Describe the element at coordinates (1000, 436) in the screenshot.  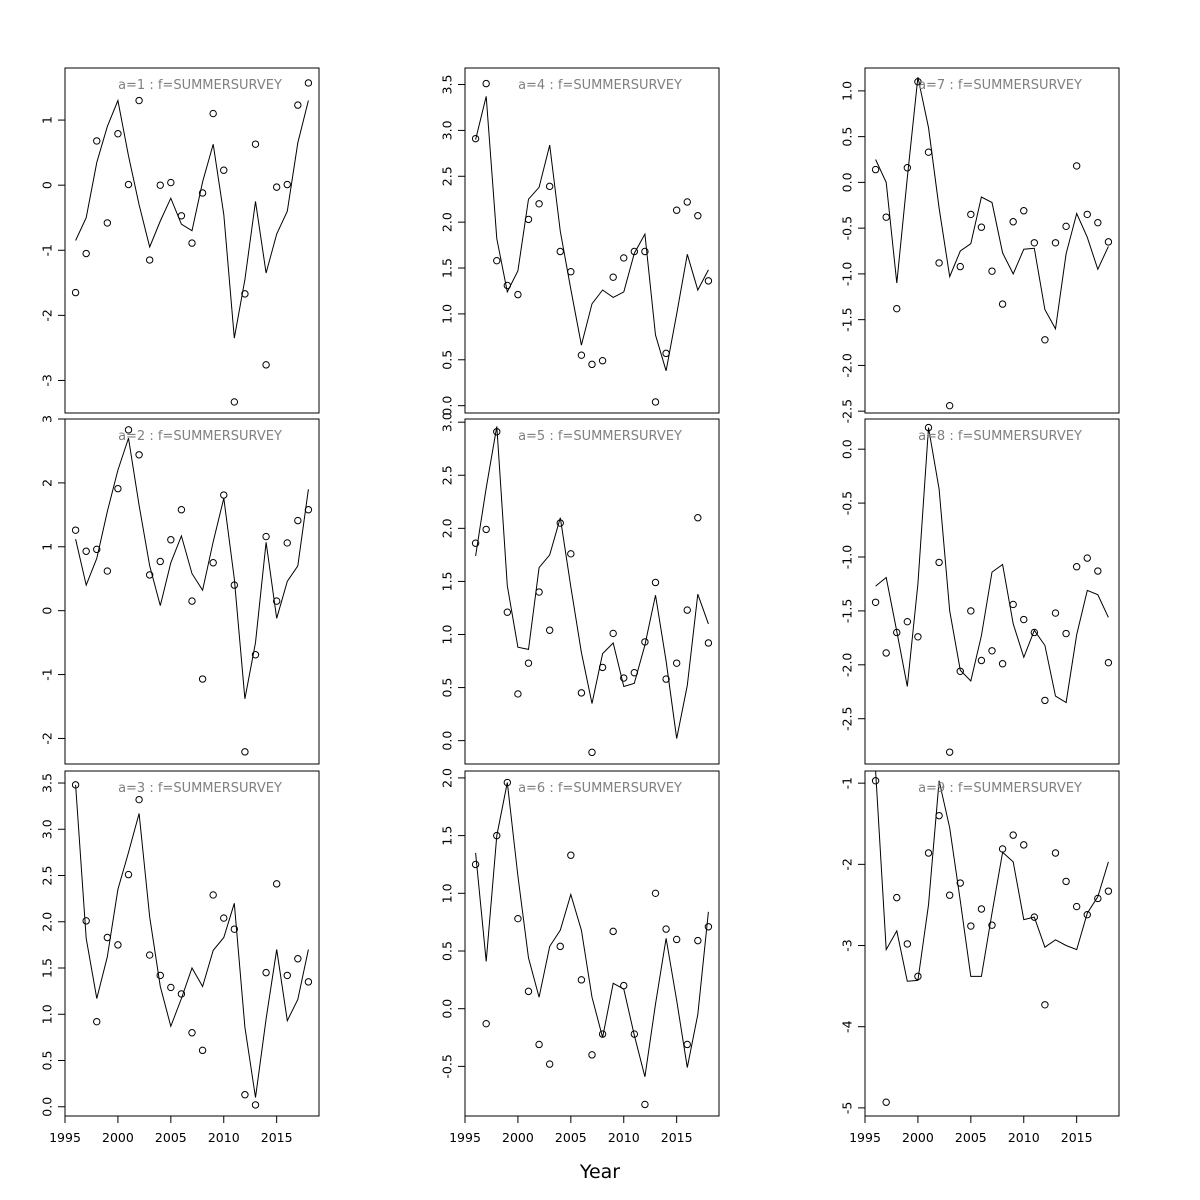
I see `panel-title: a=8 : f=SUMMERSURVEY` at that location.